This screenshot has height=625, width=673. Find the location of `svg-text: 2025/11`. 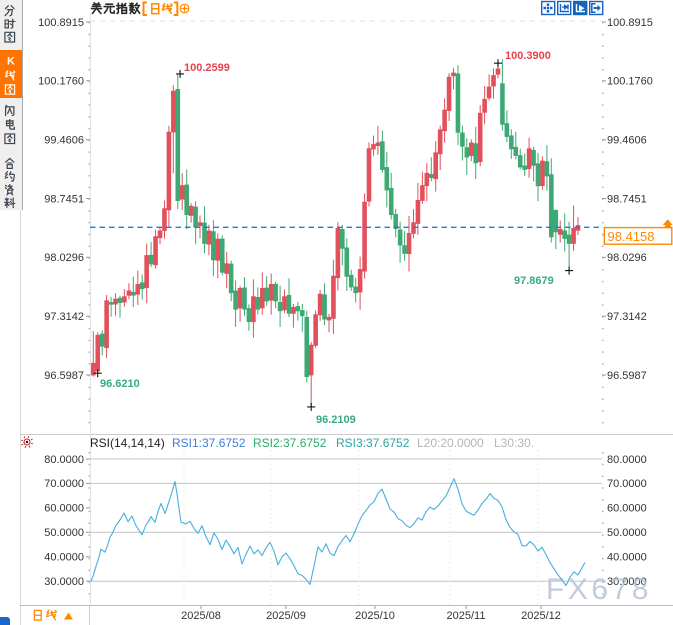

svg-text: 2025/11 is located at coordinates (466, 616).